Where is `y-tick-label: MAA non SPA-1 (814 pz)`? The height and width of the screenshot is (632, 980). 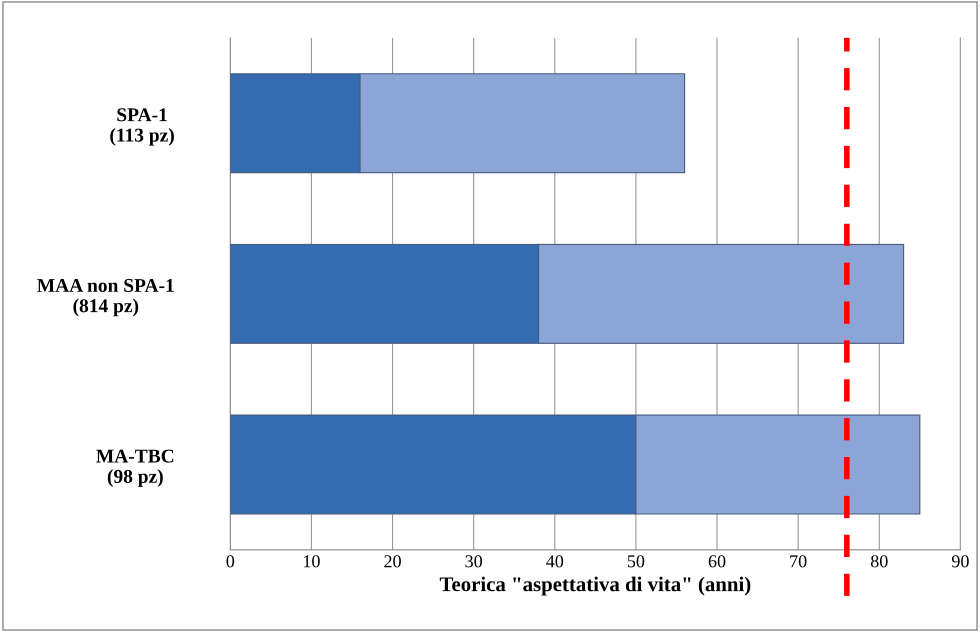
y-tick-label: MAA non SPA-1 (814 pz) is located at coordinates (105, 297).